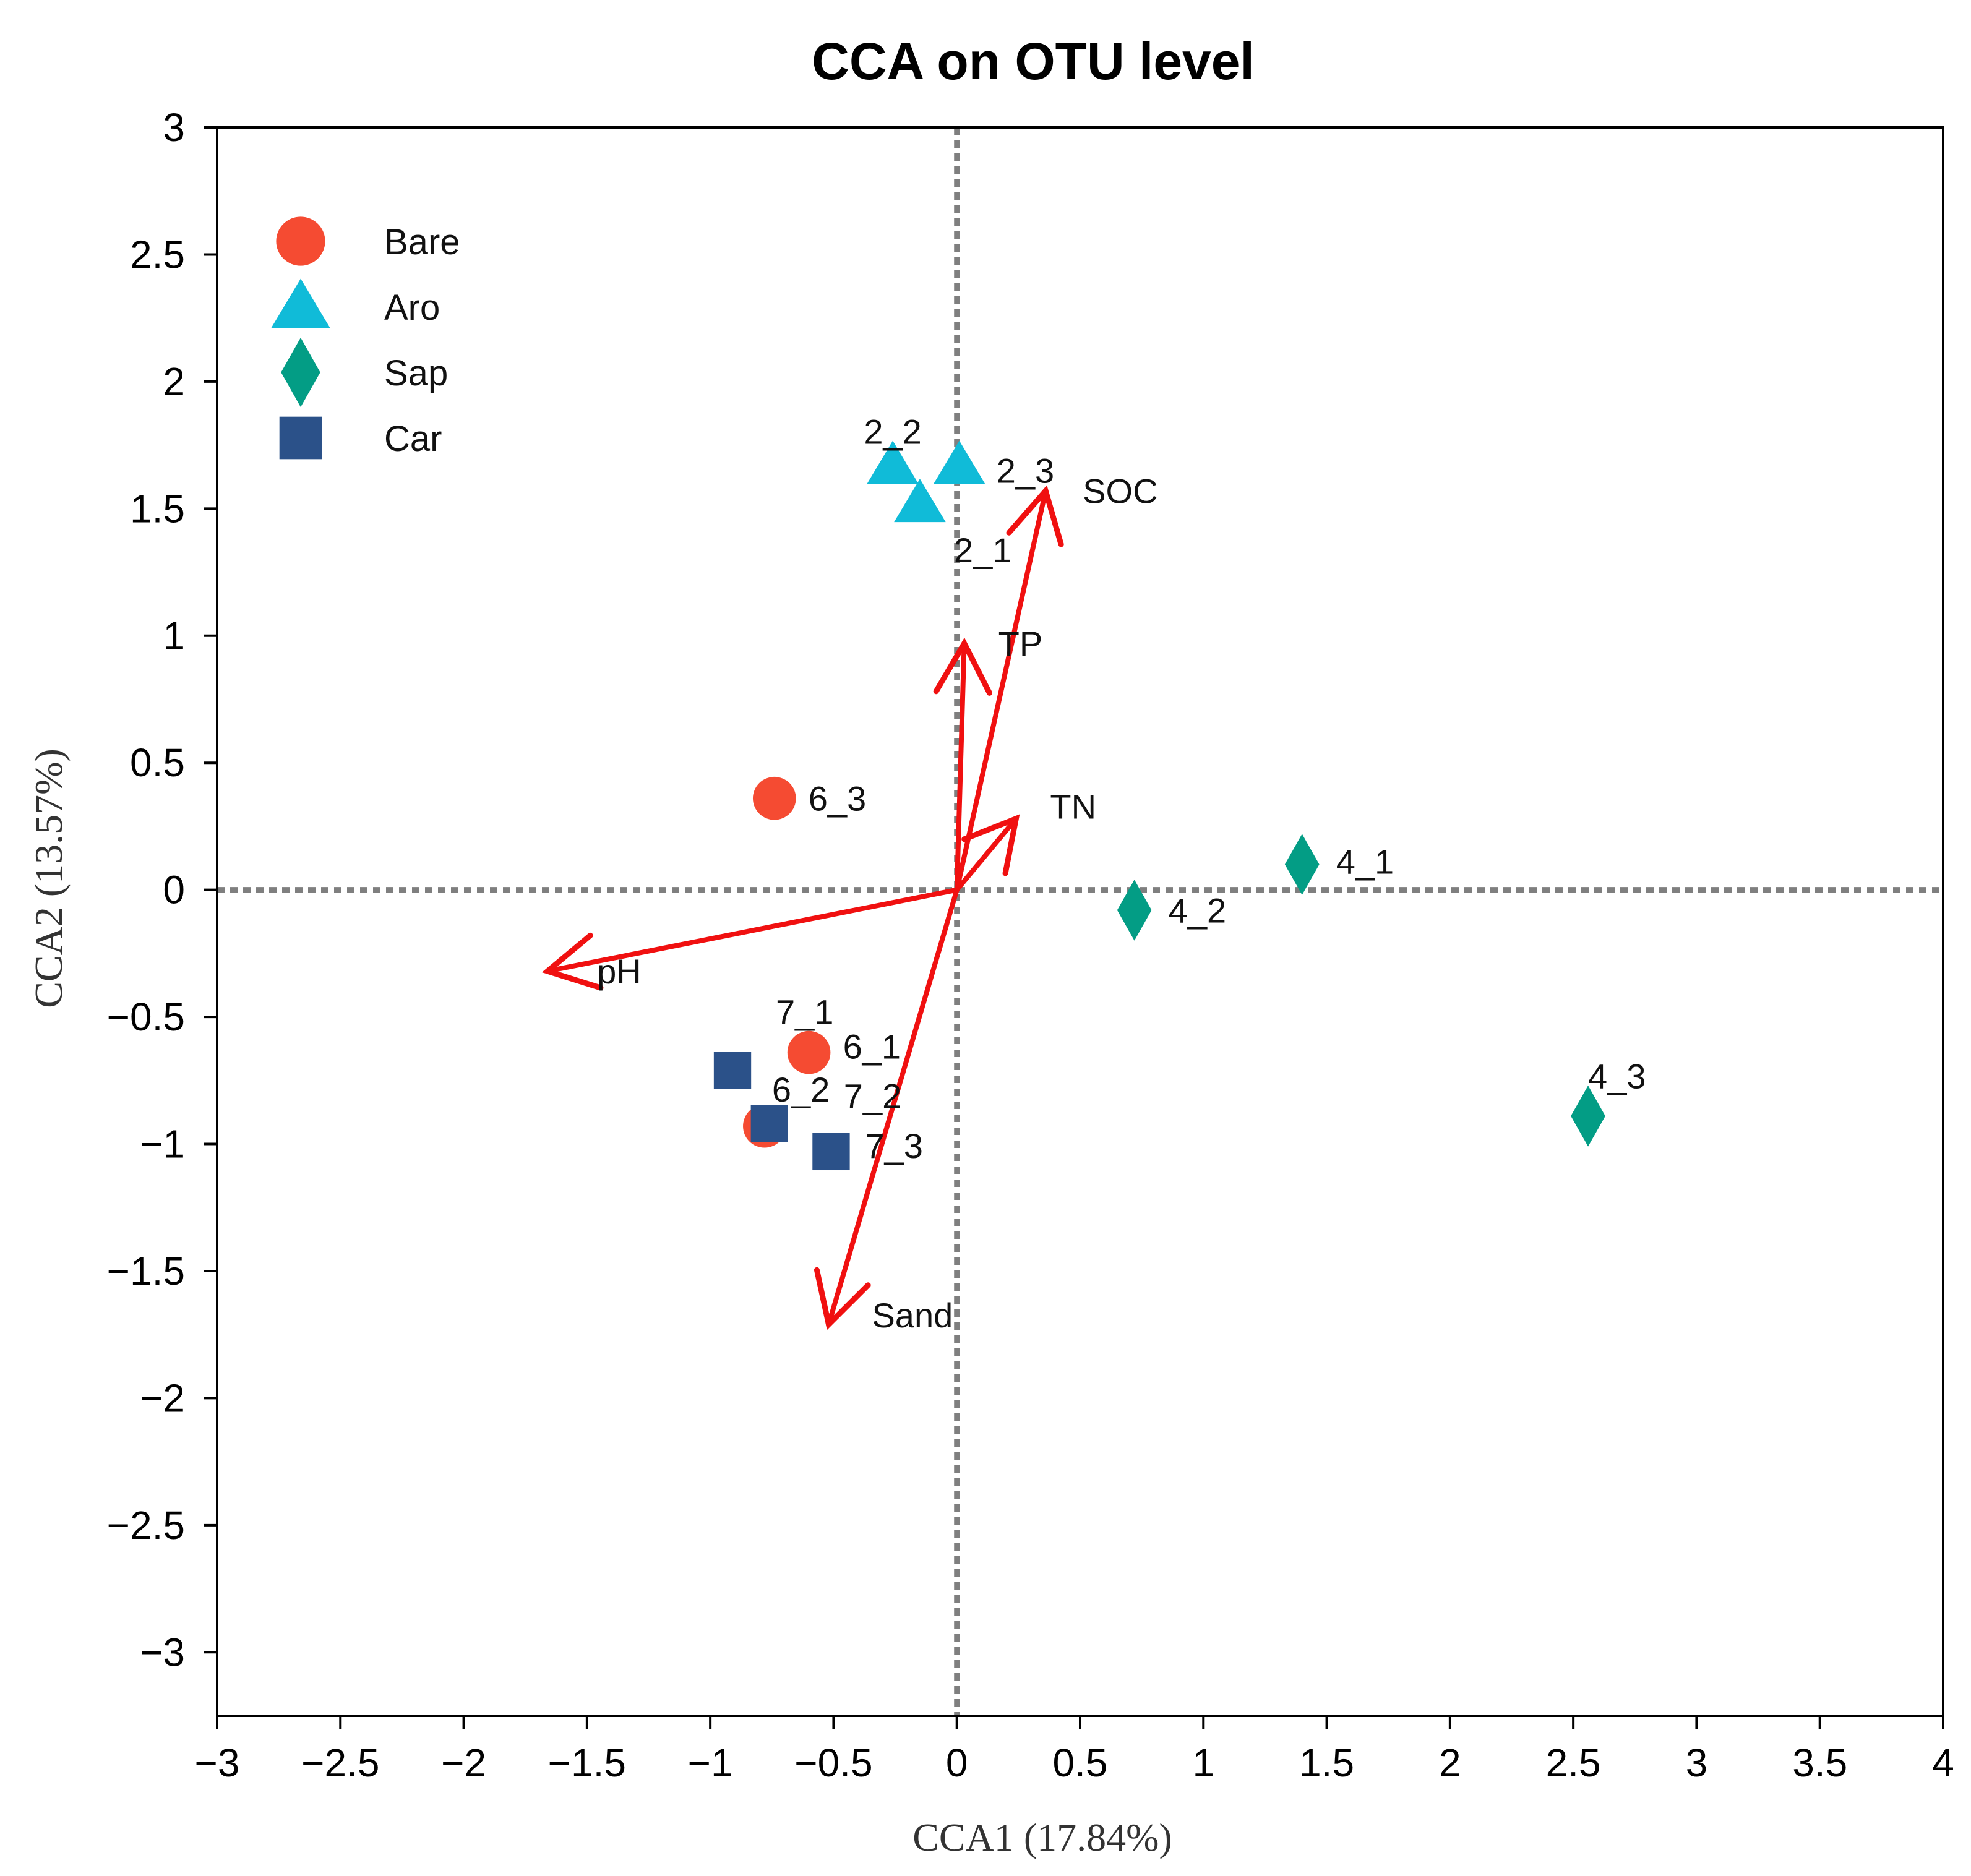 The height and width of the screenshot is (1876, 1971). Describe the element at coordinates (1617, 1075) in the screenshot. I see `point-label-4_3: 4_3` at that location.